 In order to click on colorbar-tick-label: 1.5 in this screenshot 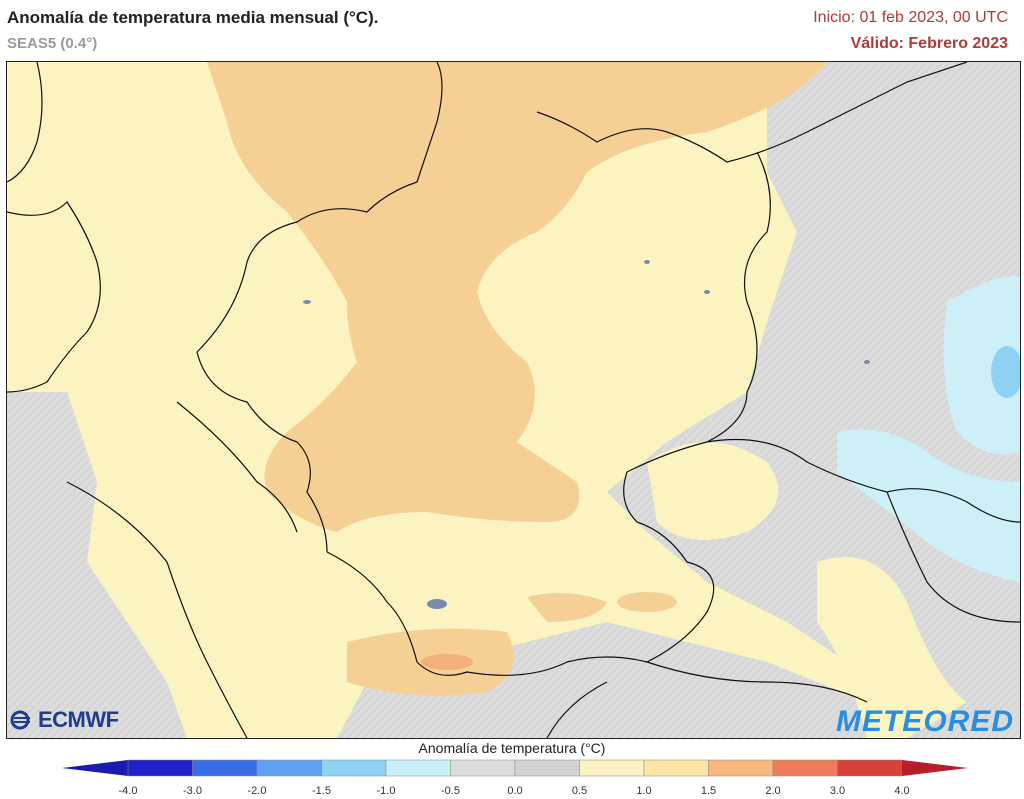, I will do `click(708, 791)`.